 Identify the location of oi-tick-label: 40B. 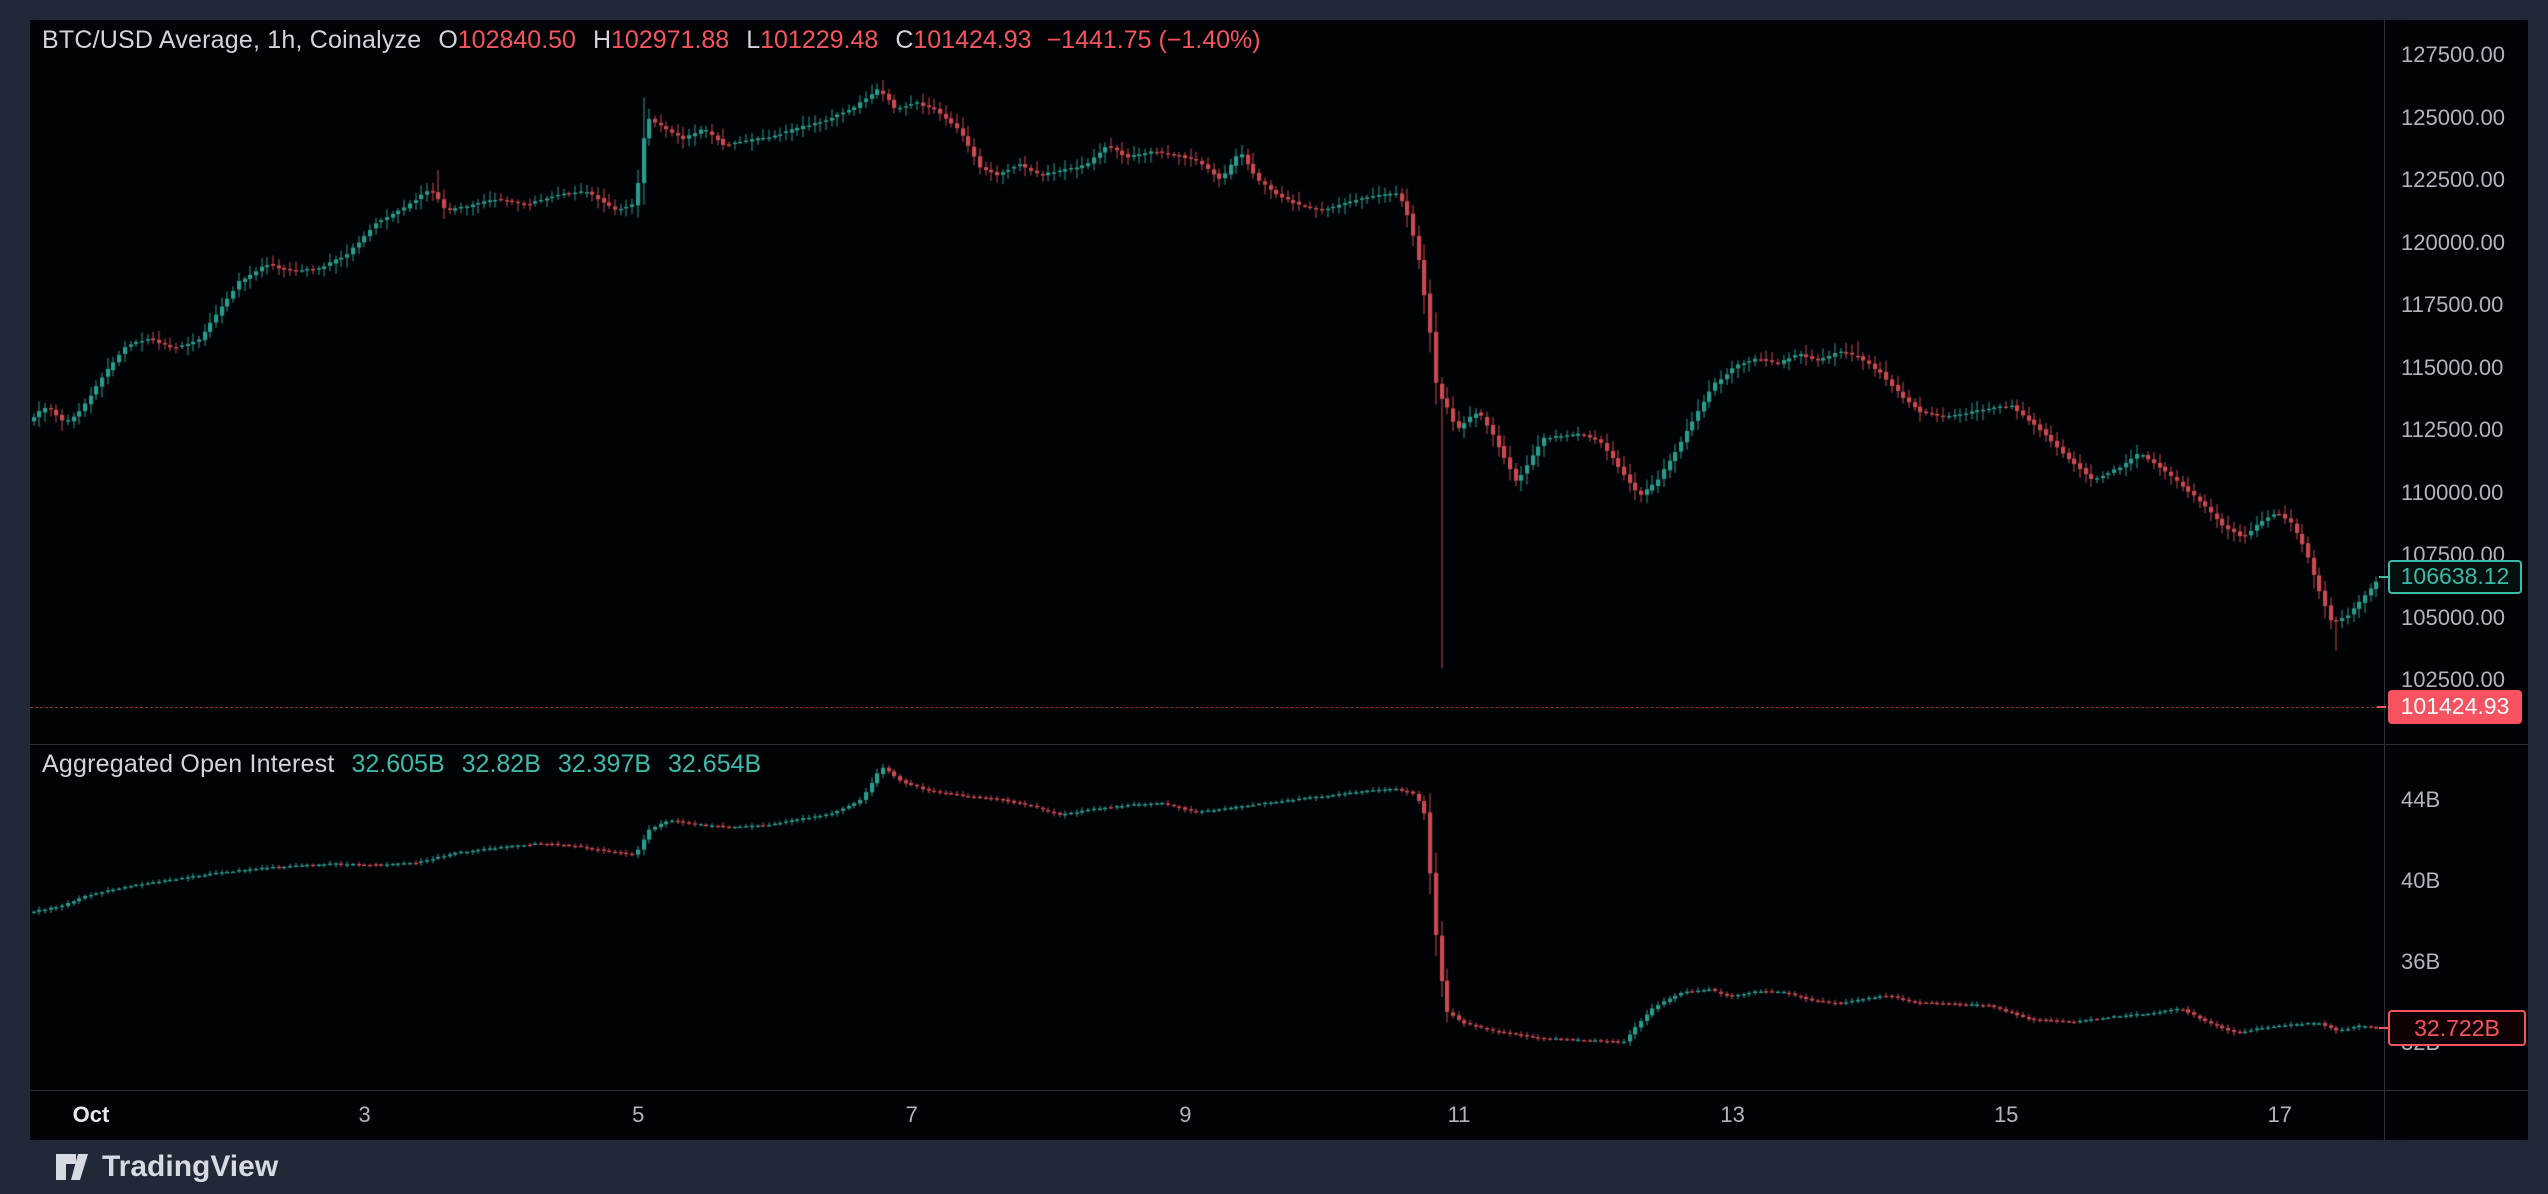
(2421, 880).